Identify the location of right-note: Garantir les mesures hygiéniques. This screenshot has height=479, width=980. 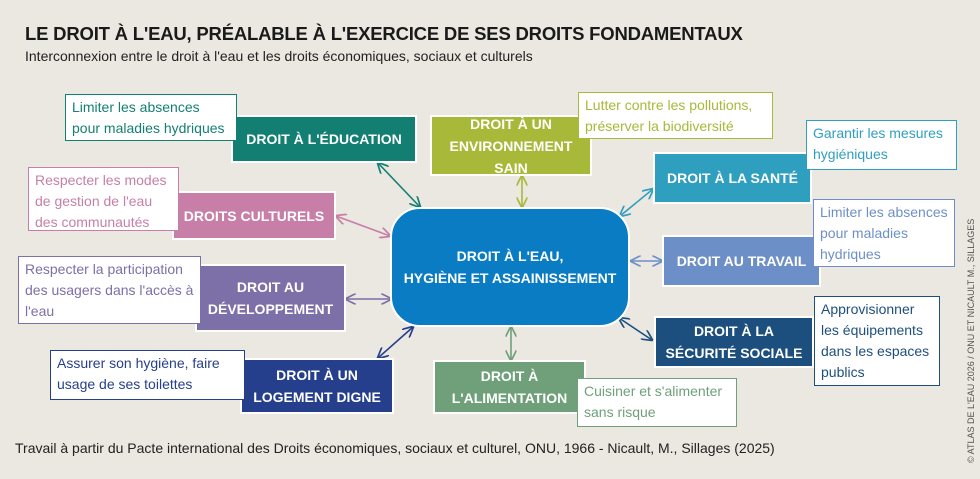
(881, 145).